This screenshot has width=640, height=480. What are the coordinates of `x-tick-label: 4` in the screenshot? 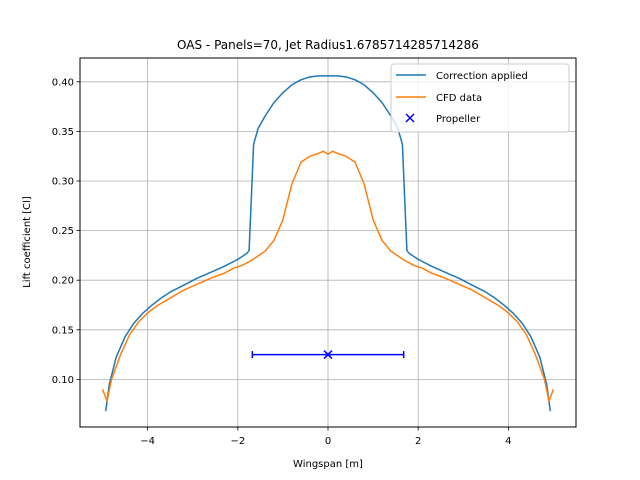 It's located at (508, 441).